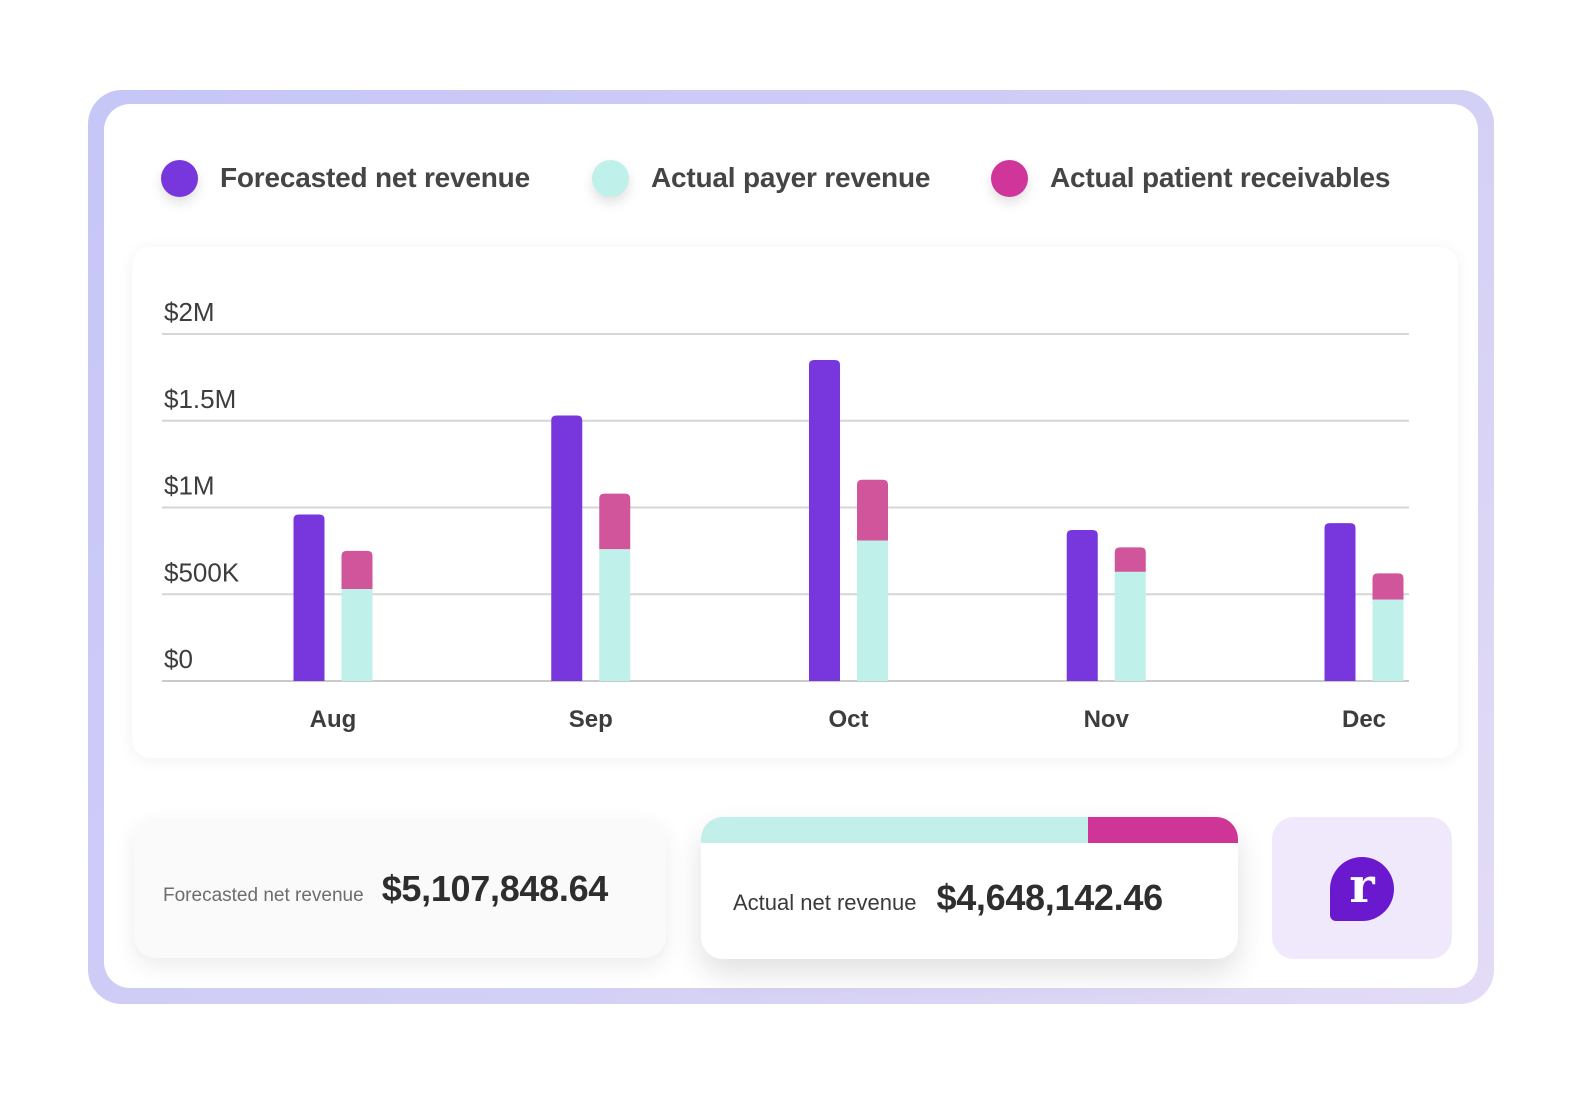 This screenshot has height=1104, width=1576. Describe the element at coordinates (791, 177) in the screenshot. I see `legend-label-payer: Actual payer revenue` at that location.